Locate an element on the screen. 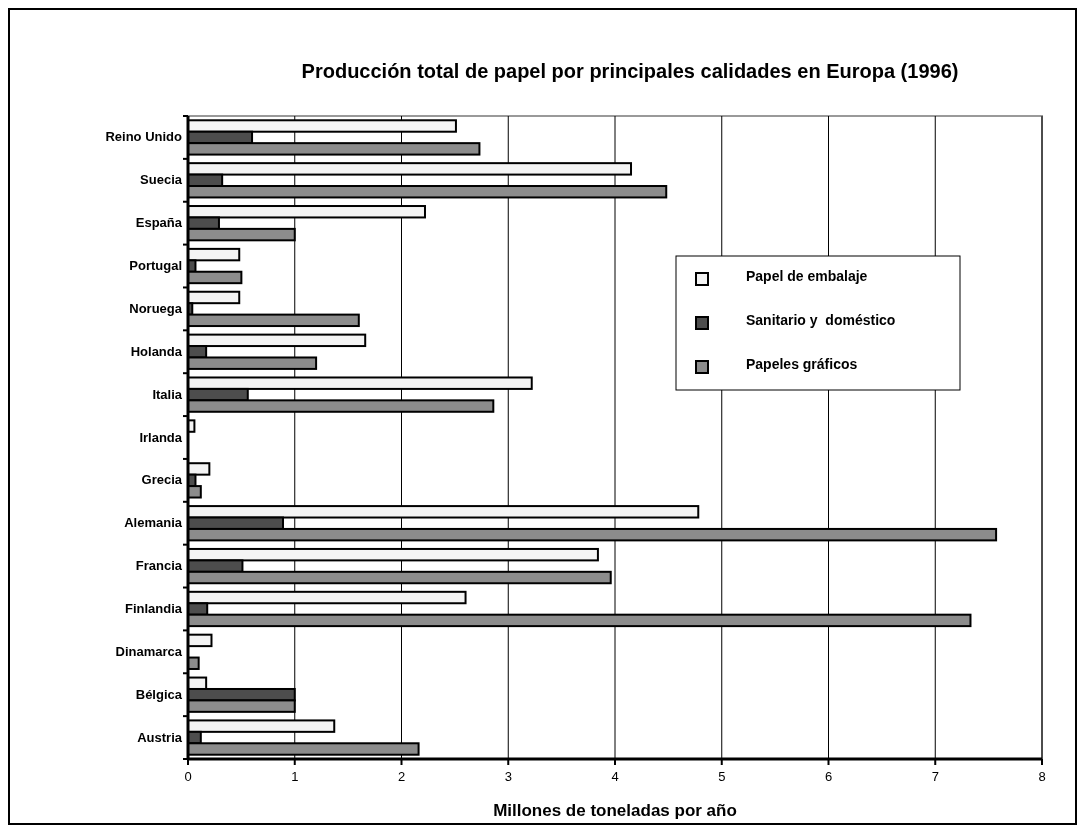 The height and width of the screenshot is (833, 1085). x-tick-label: 8 is located at coordinates (1042, 776).